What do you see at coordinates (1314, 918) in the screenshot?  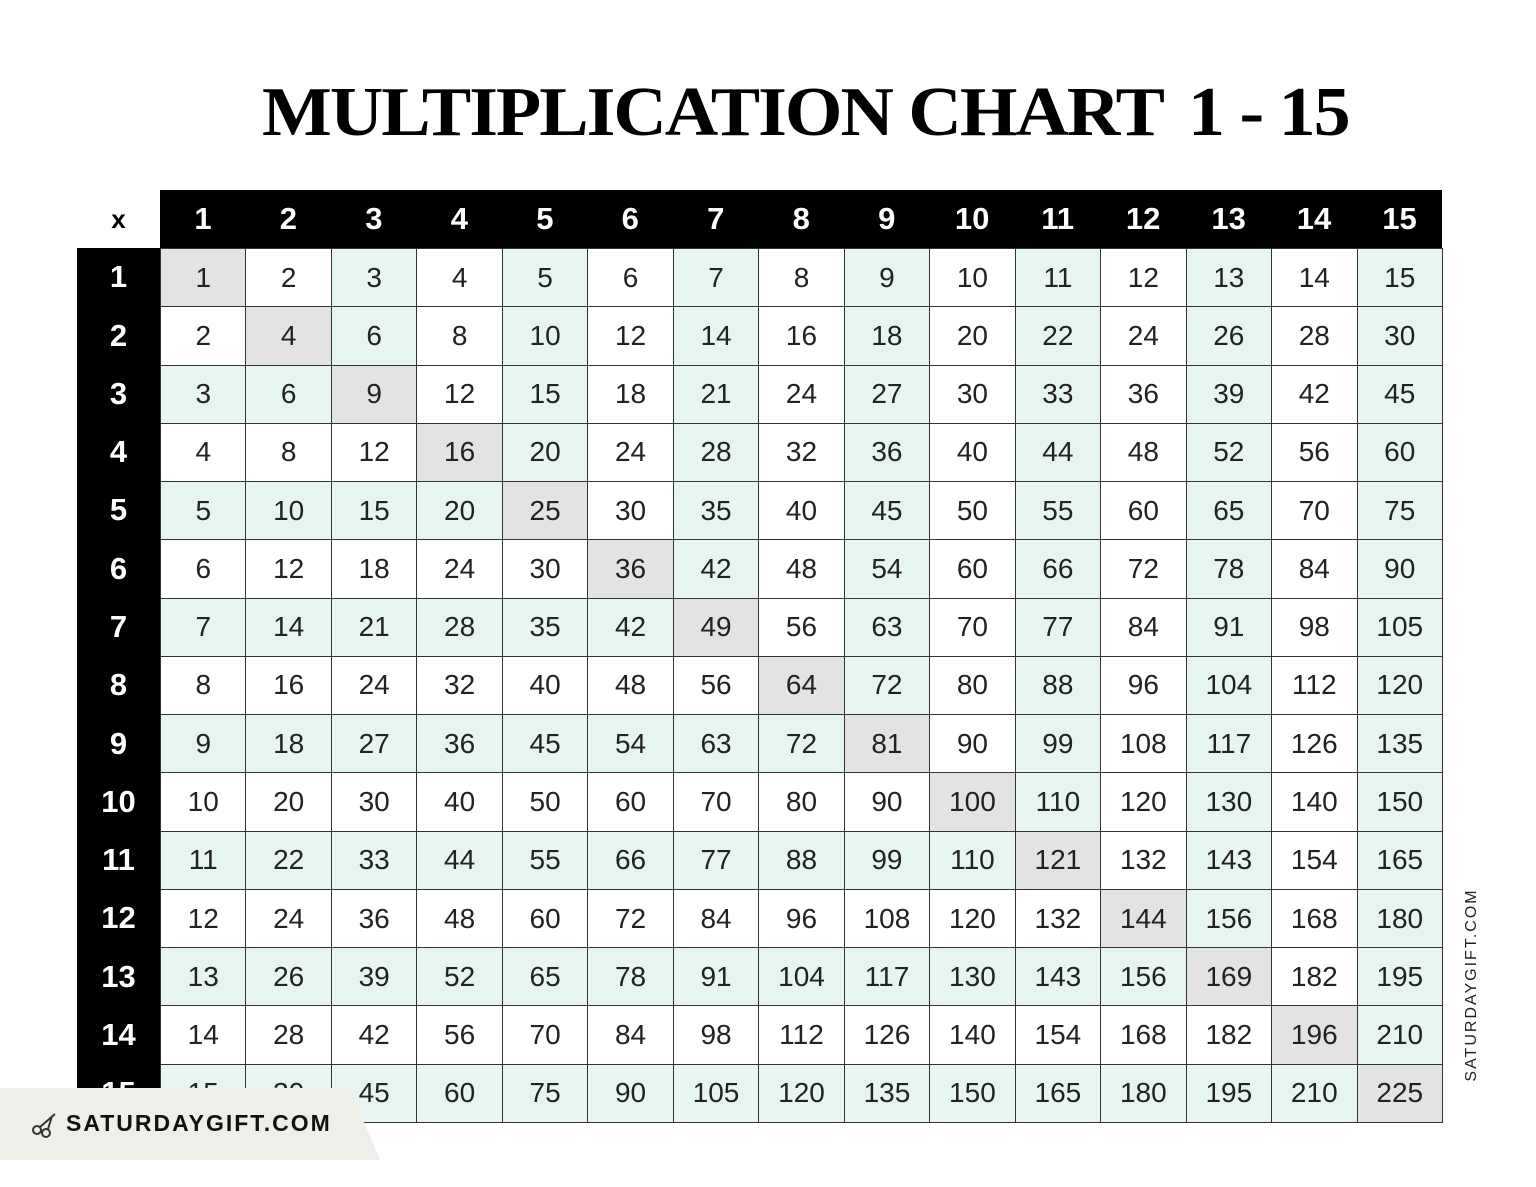 I see `product-cell: 168` at bounding box center [1314, 918].